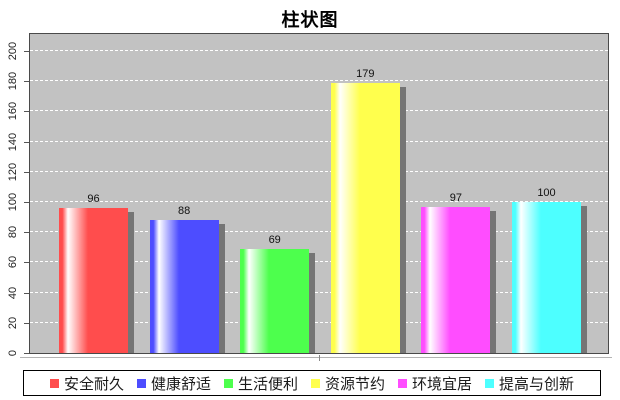 The width and height of the screenshot is (620, 400). Describe the element at coordinates (365, 73) in the screenshot. I see `bar-value-label: 179` at that location.